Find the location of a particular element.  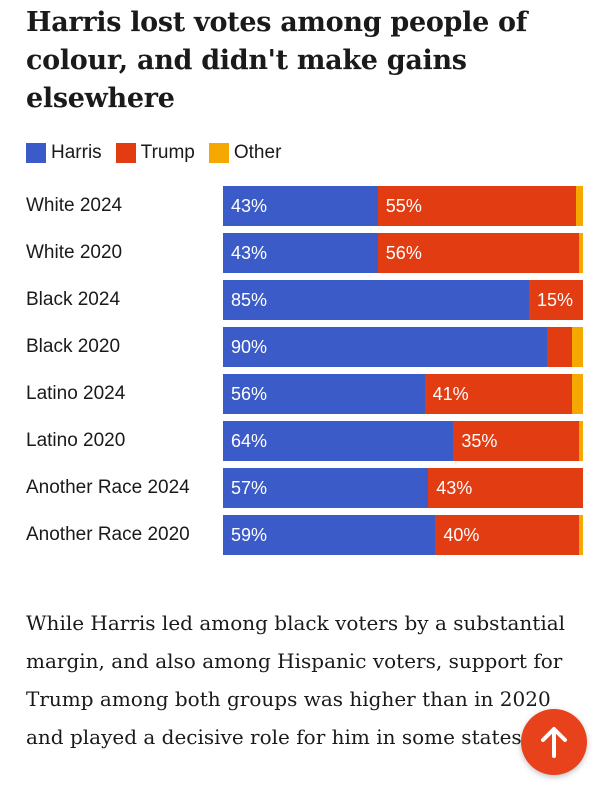

data-label: 15% is located at coordinates (555, 300).